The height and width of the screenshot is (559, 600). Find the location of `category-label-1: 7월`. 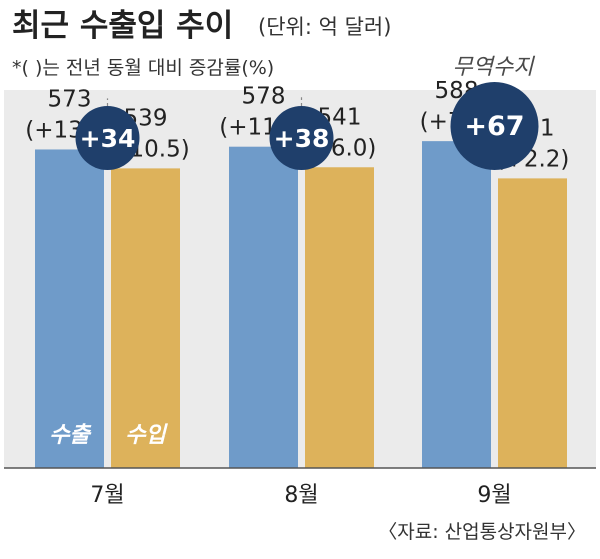

category-label-1: 7월 is located at coordinates (107, 495).